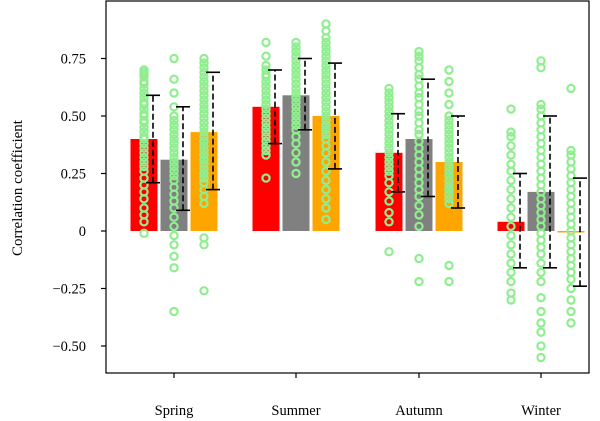  What do you see at coordinates (82, 232) in the screenshot?
I see `y-tick-label: 0` at bounding box center [82, 232].